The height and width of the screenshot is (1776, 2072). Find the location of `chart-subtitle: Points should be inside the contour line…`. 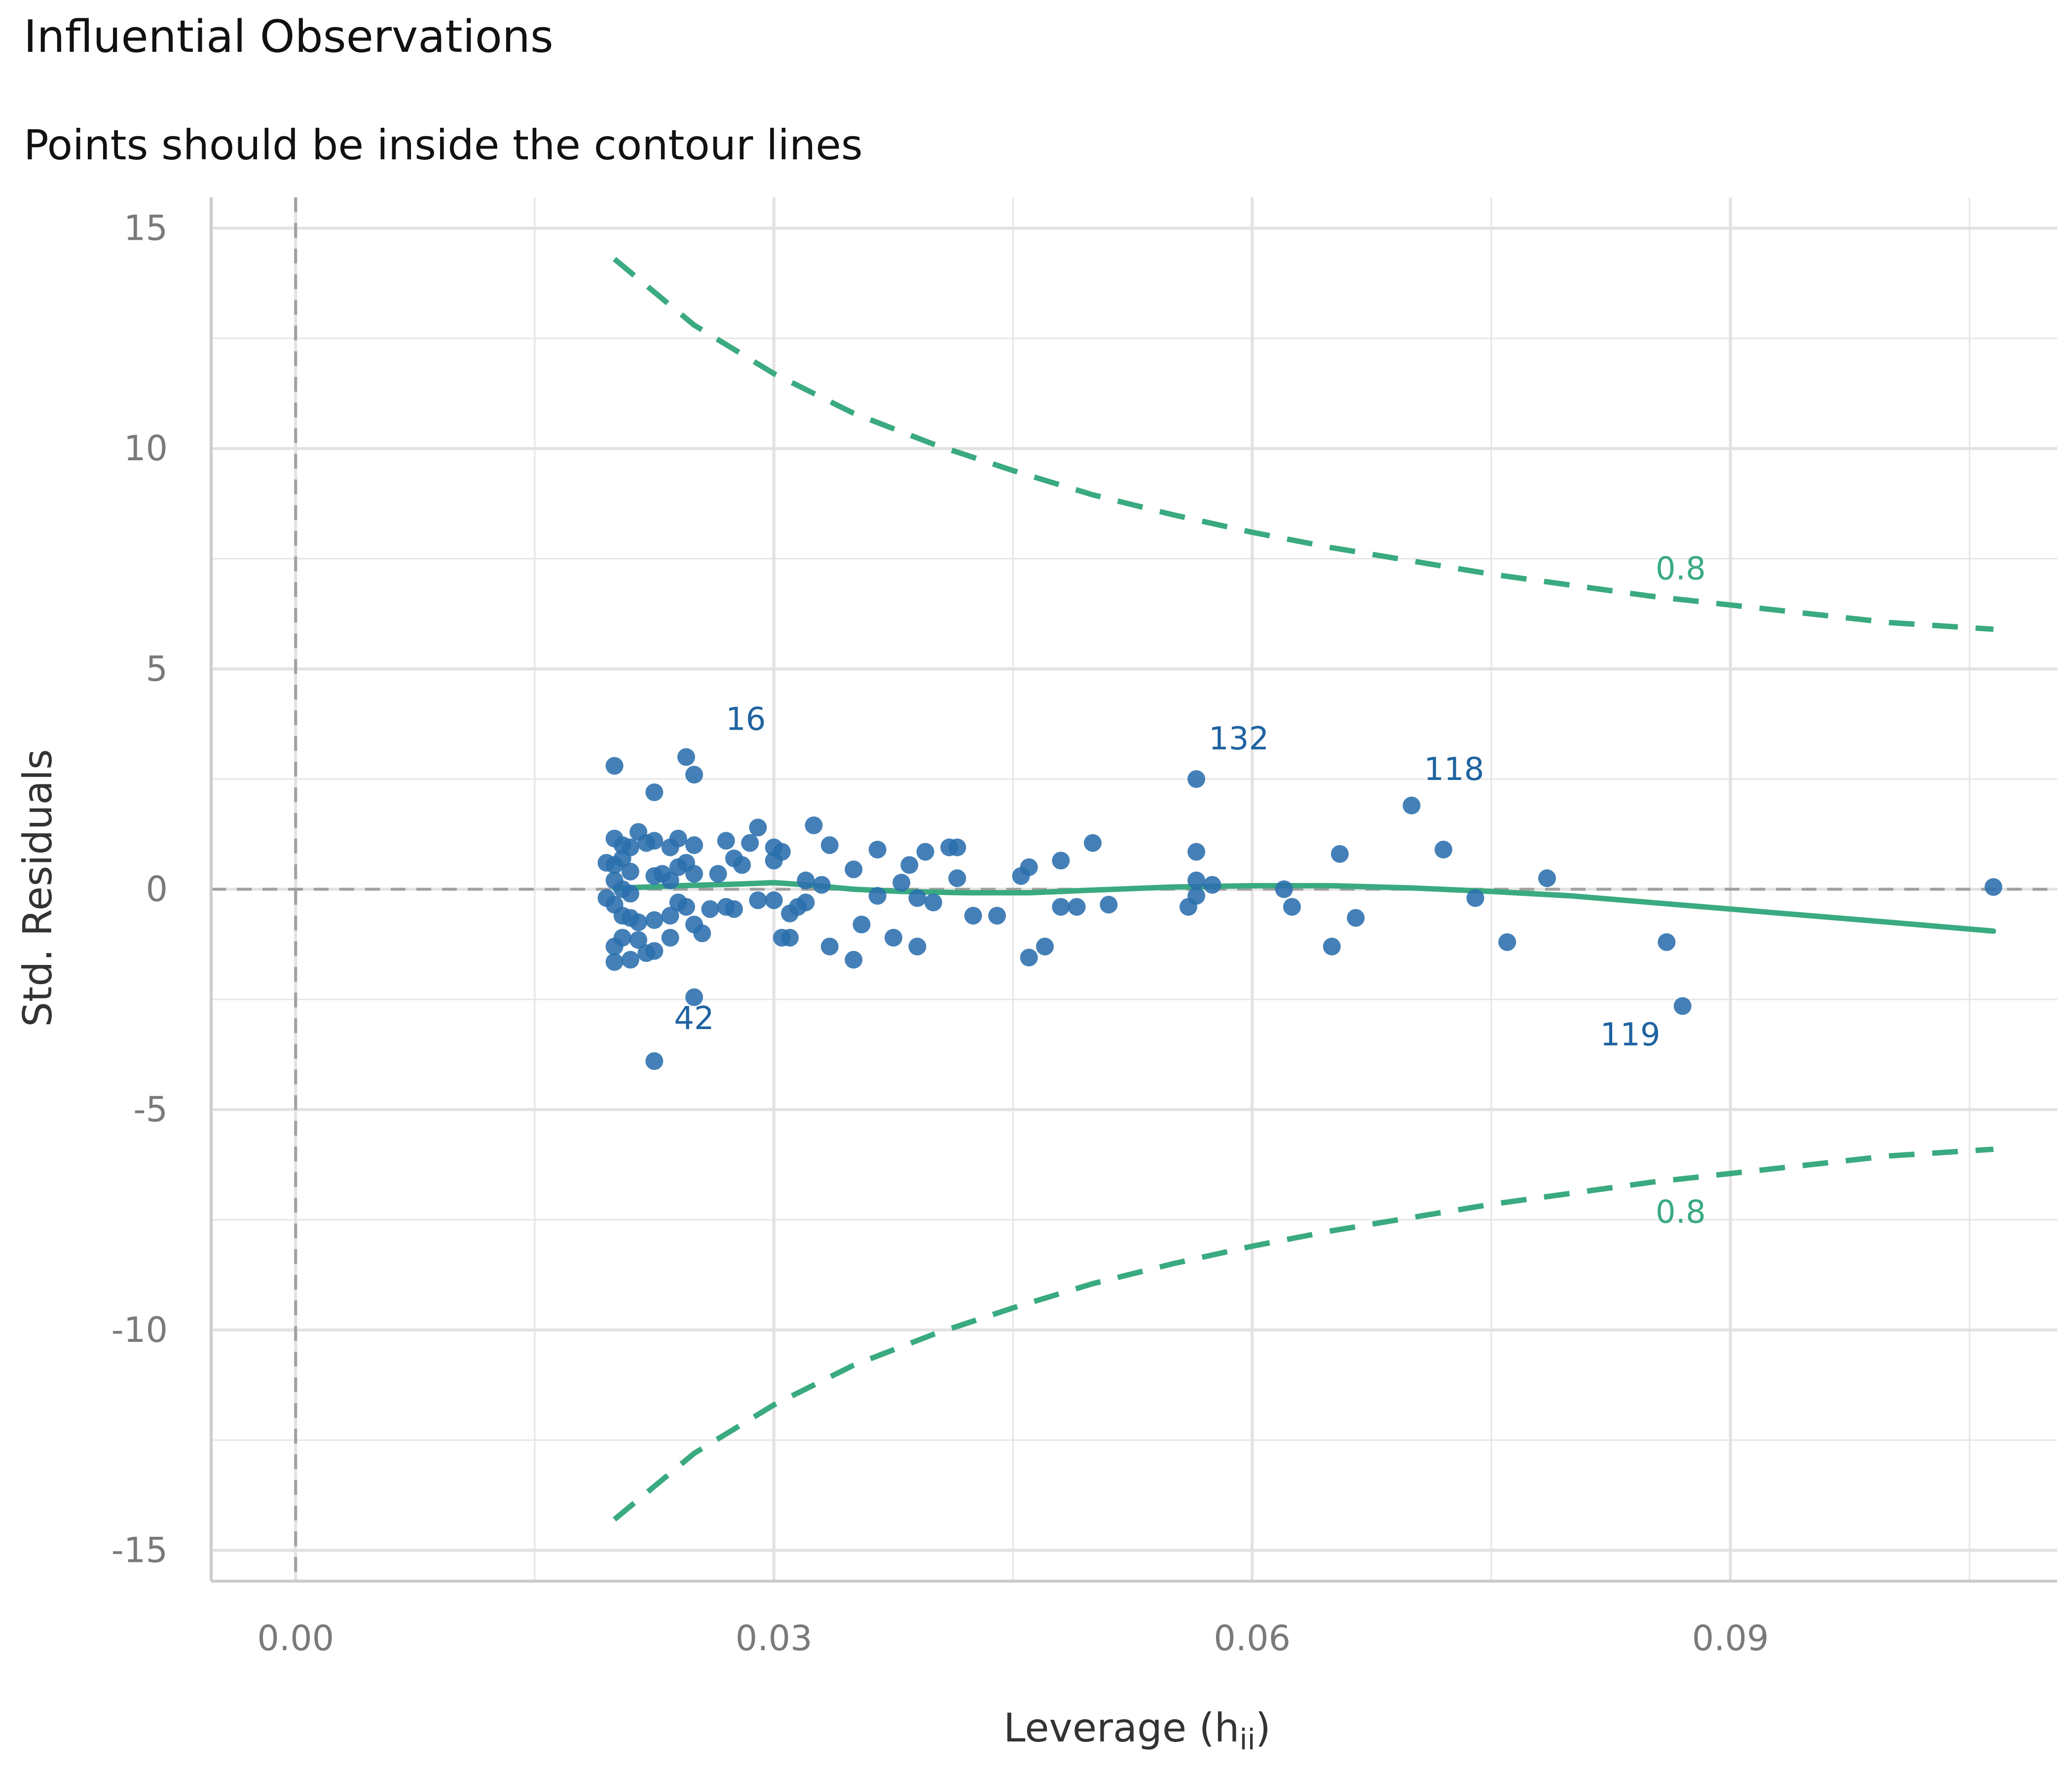

chart-subtitle: Points should be inside the contour line… is located at coordinates (444, 145).